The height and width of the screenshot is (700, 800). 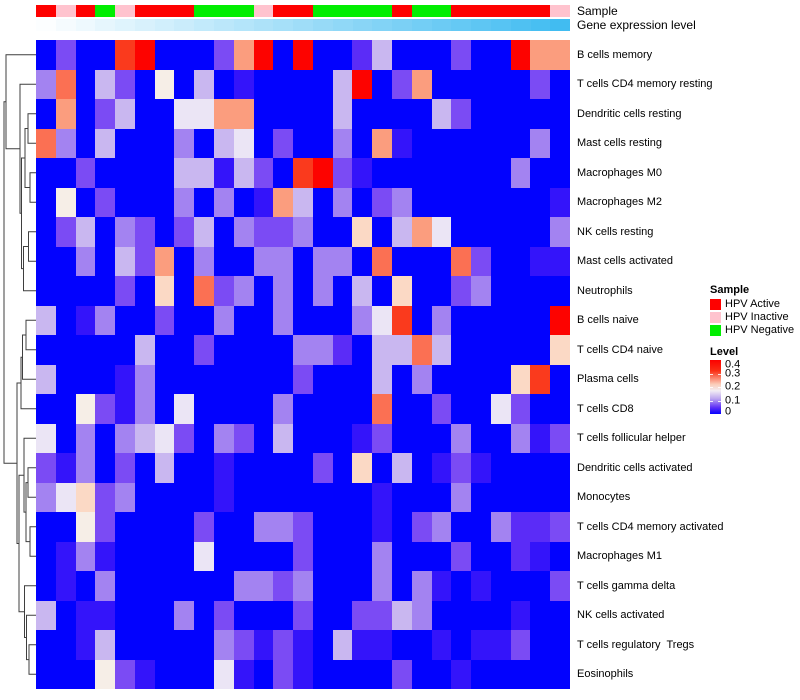 What do you see at coordinates (724, 352) in the screenshot?
I see `legend-level-title: Level` at bounding box center [724, 352].